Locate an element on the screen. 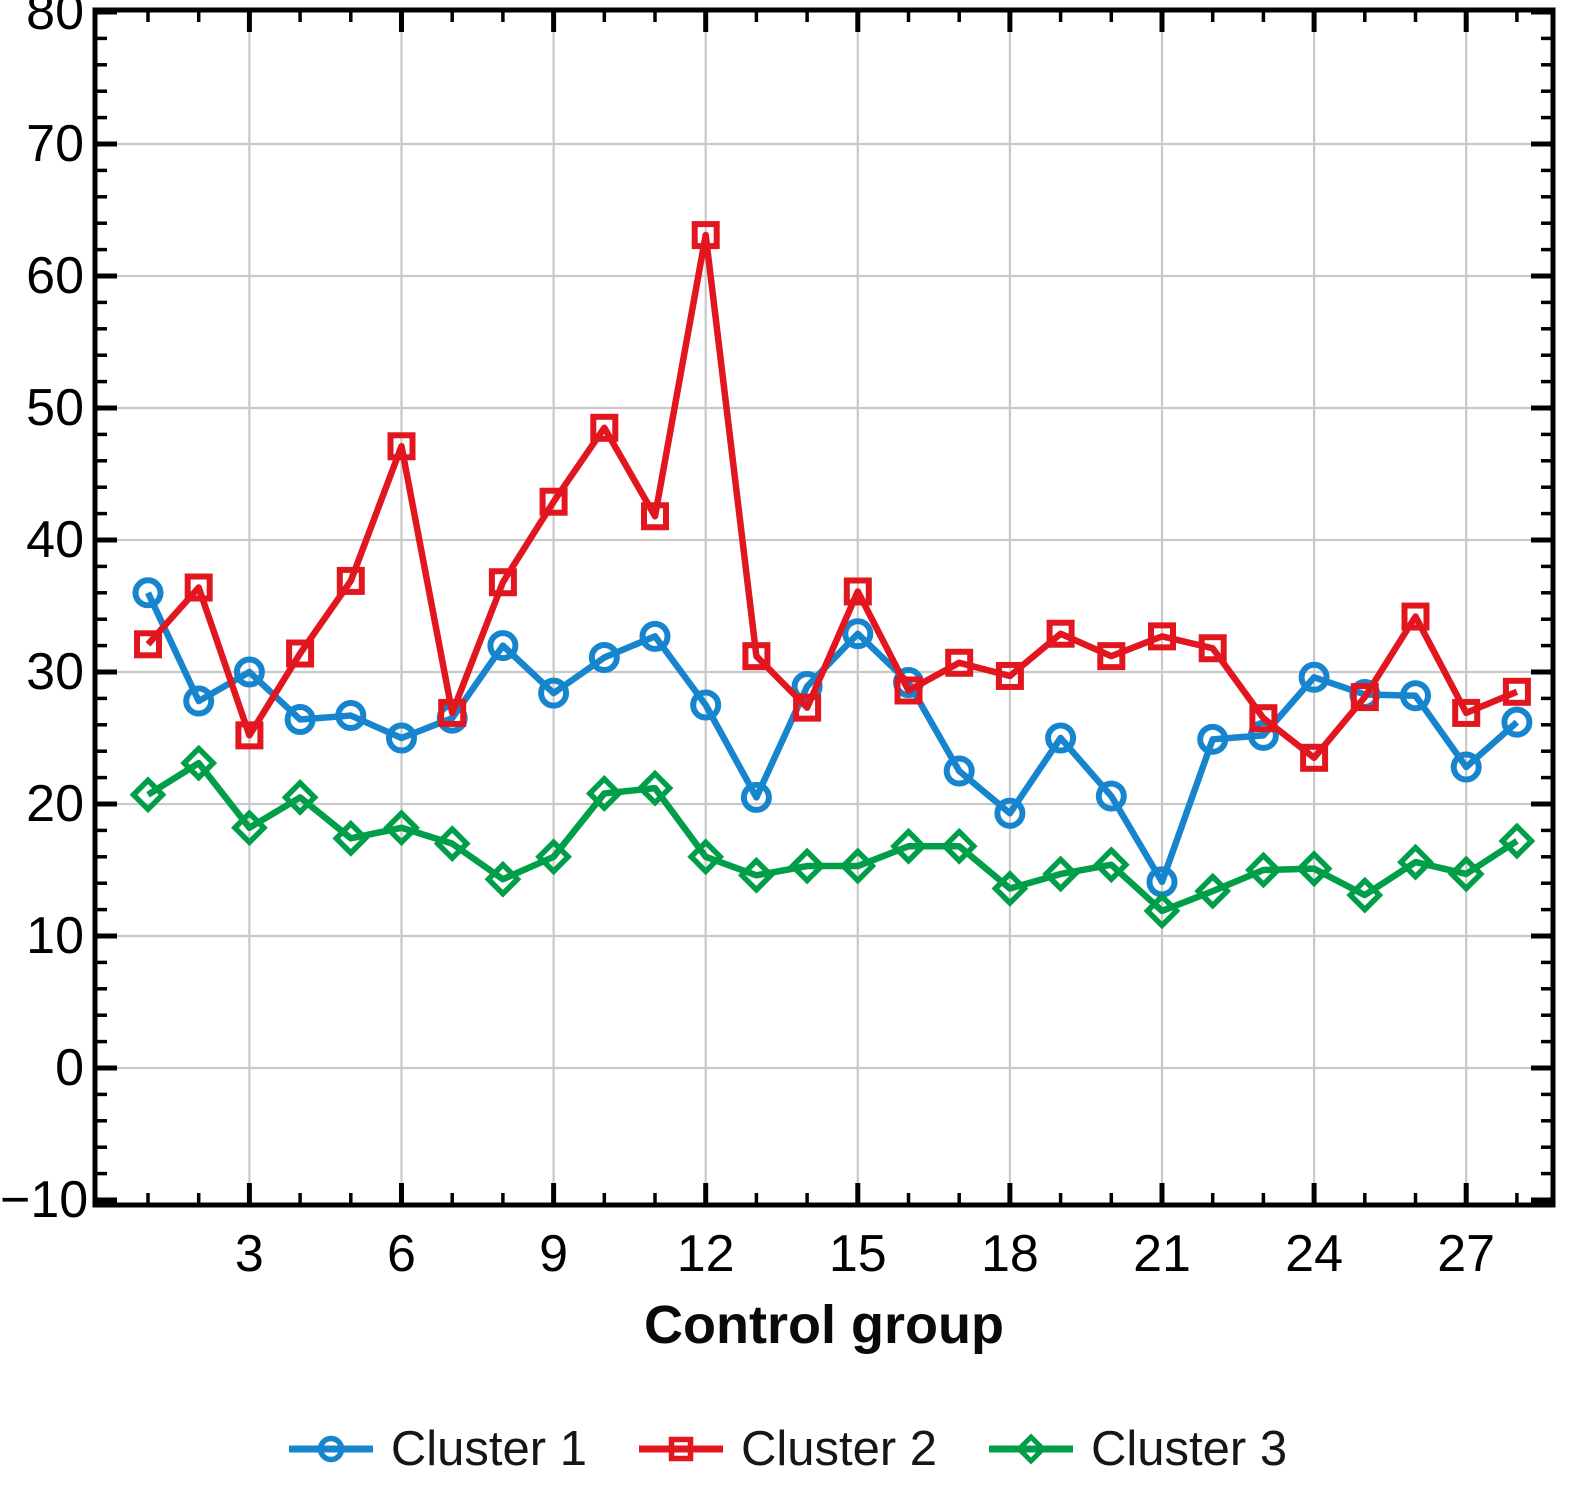 The width and height of the screenshot is (1572, 1495). y-tick-label: 50 is located at coordinates (55, 408).